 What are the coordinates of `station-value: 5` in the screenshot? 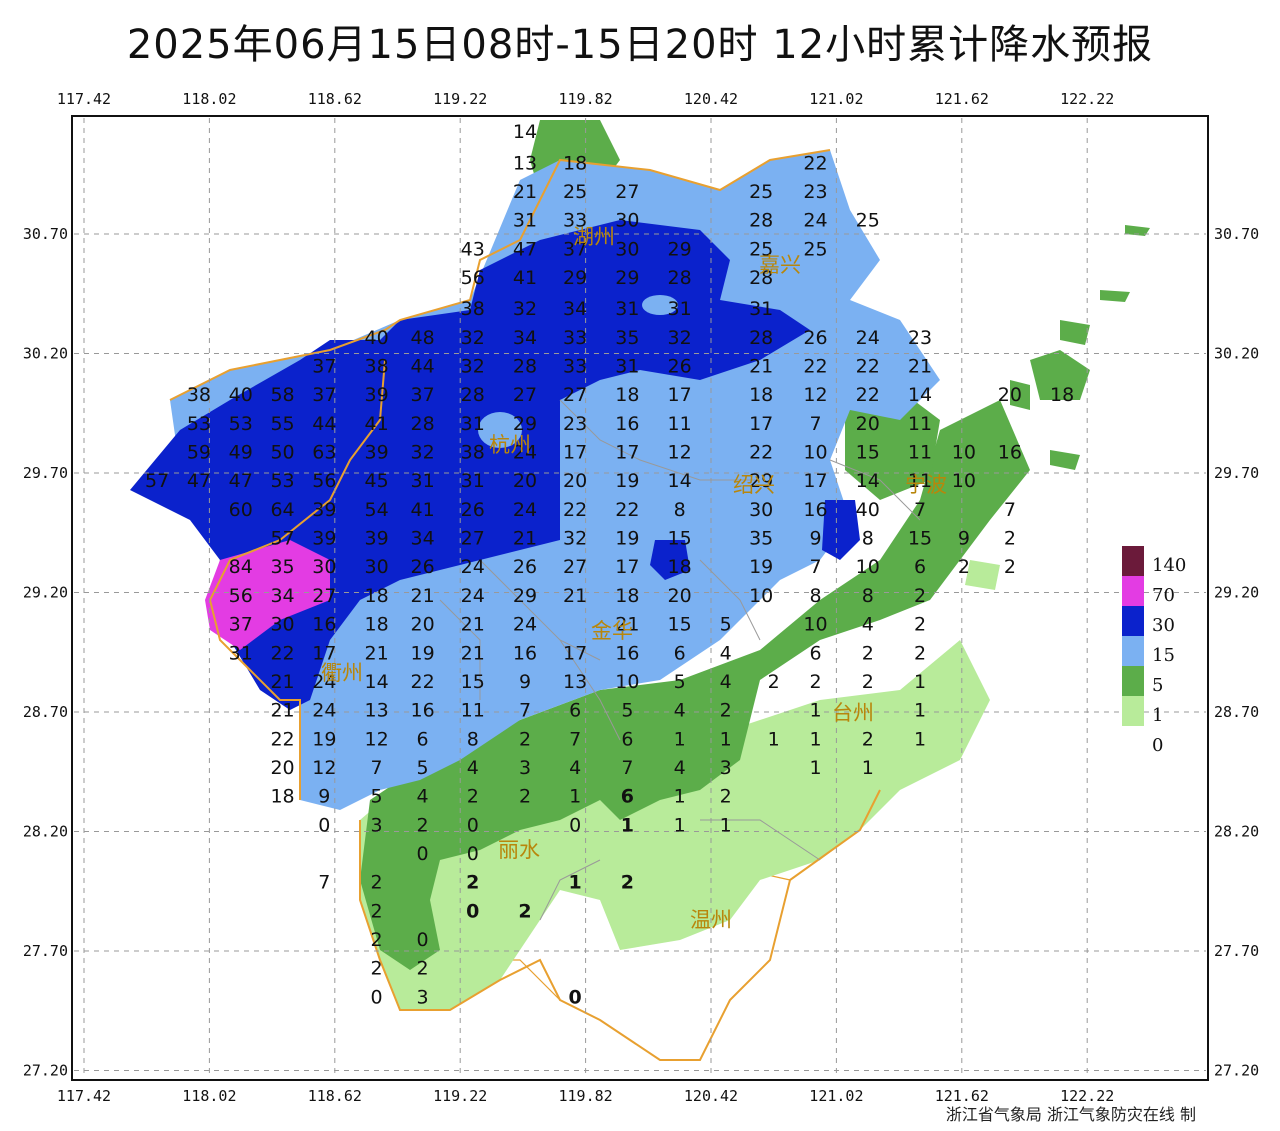 It's located at (377, 797).